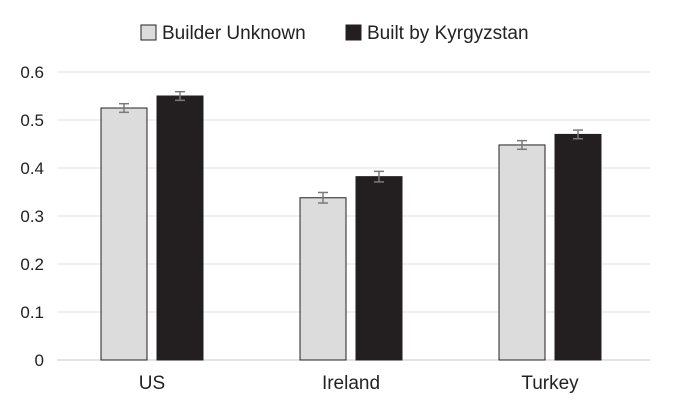  I want to click on y-axis-tick-labels: 0 0.1 0.2 0.3 0.4 0.5 0.6, so click(32, 216).